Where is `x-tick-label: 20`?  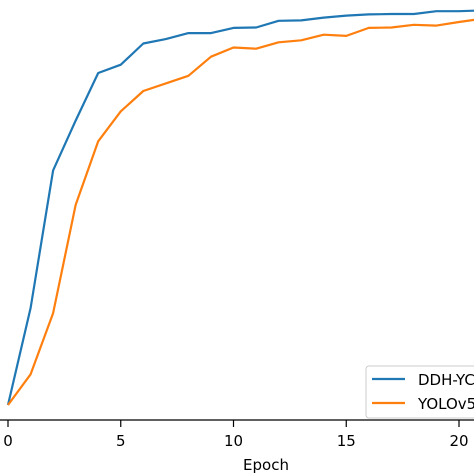
x-tick-label: 20 is located at coordinates (458, 441).